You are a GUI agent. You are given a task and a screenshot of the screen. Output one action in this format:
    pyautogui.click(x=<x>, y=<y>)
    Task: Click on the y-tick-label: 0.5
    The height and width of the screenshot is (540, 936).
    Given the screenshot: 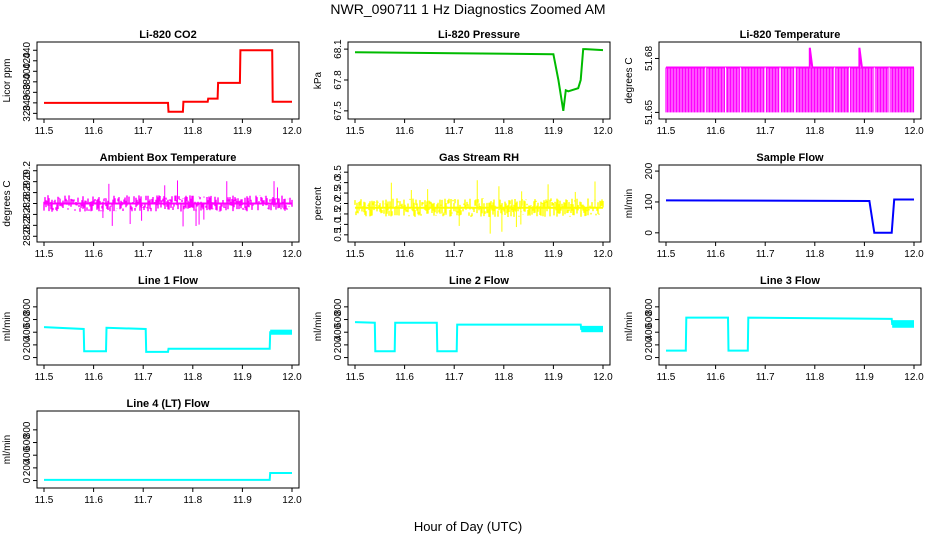 What is the action you would take?
    pyautogui.click(x=338, y=234)
    